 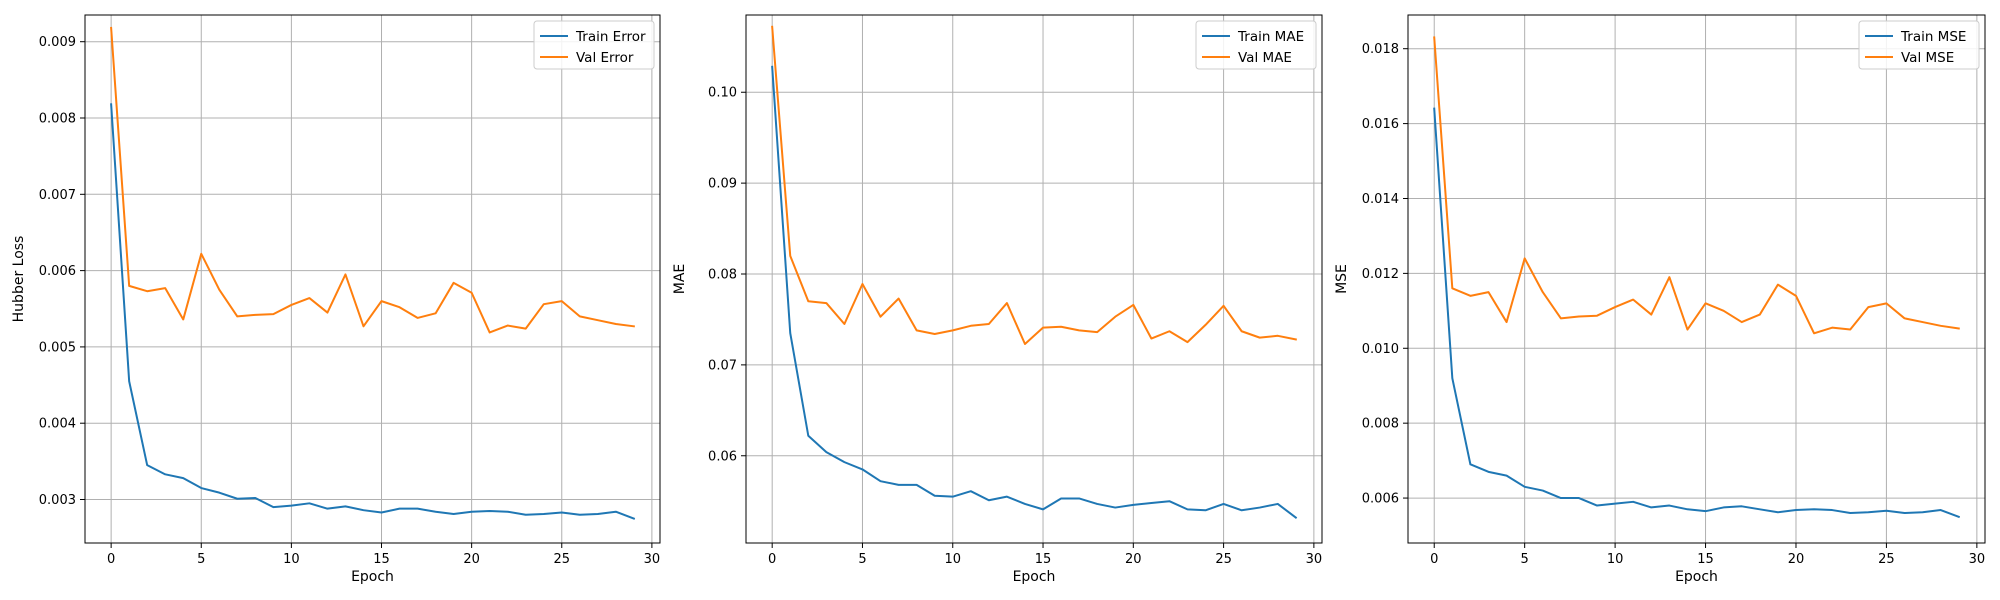 What do you see at coordinates (1270, 37) in the screenshot?
I see `legend-label: Train MAE` at bounding box center [1270, 37].